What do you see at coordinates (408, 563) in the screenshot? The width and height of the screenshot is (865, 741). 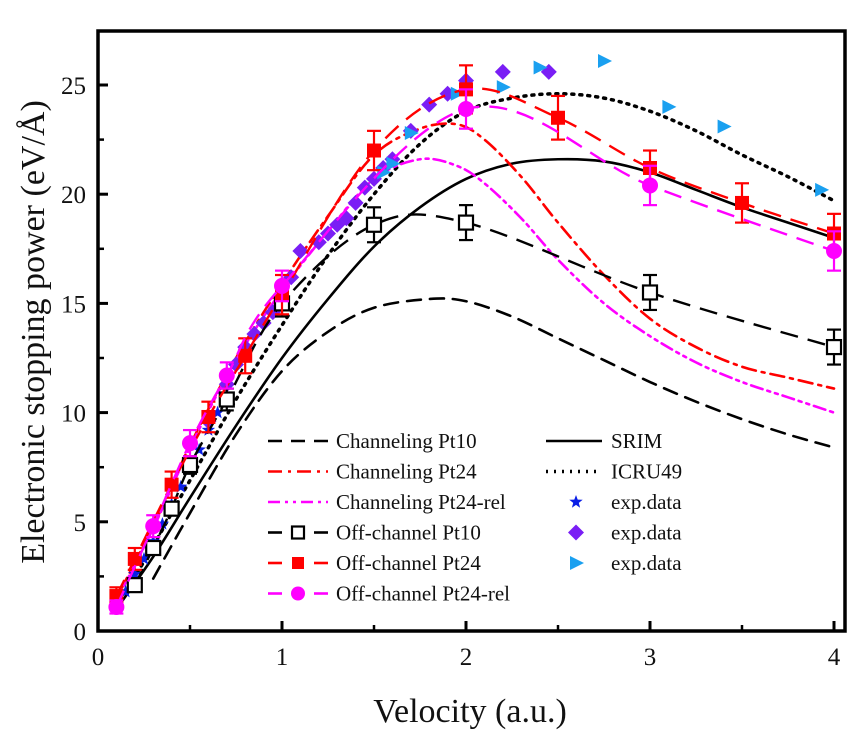 I see `legend-label: Off-channel Pt24` at bounding box center [408, 563].